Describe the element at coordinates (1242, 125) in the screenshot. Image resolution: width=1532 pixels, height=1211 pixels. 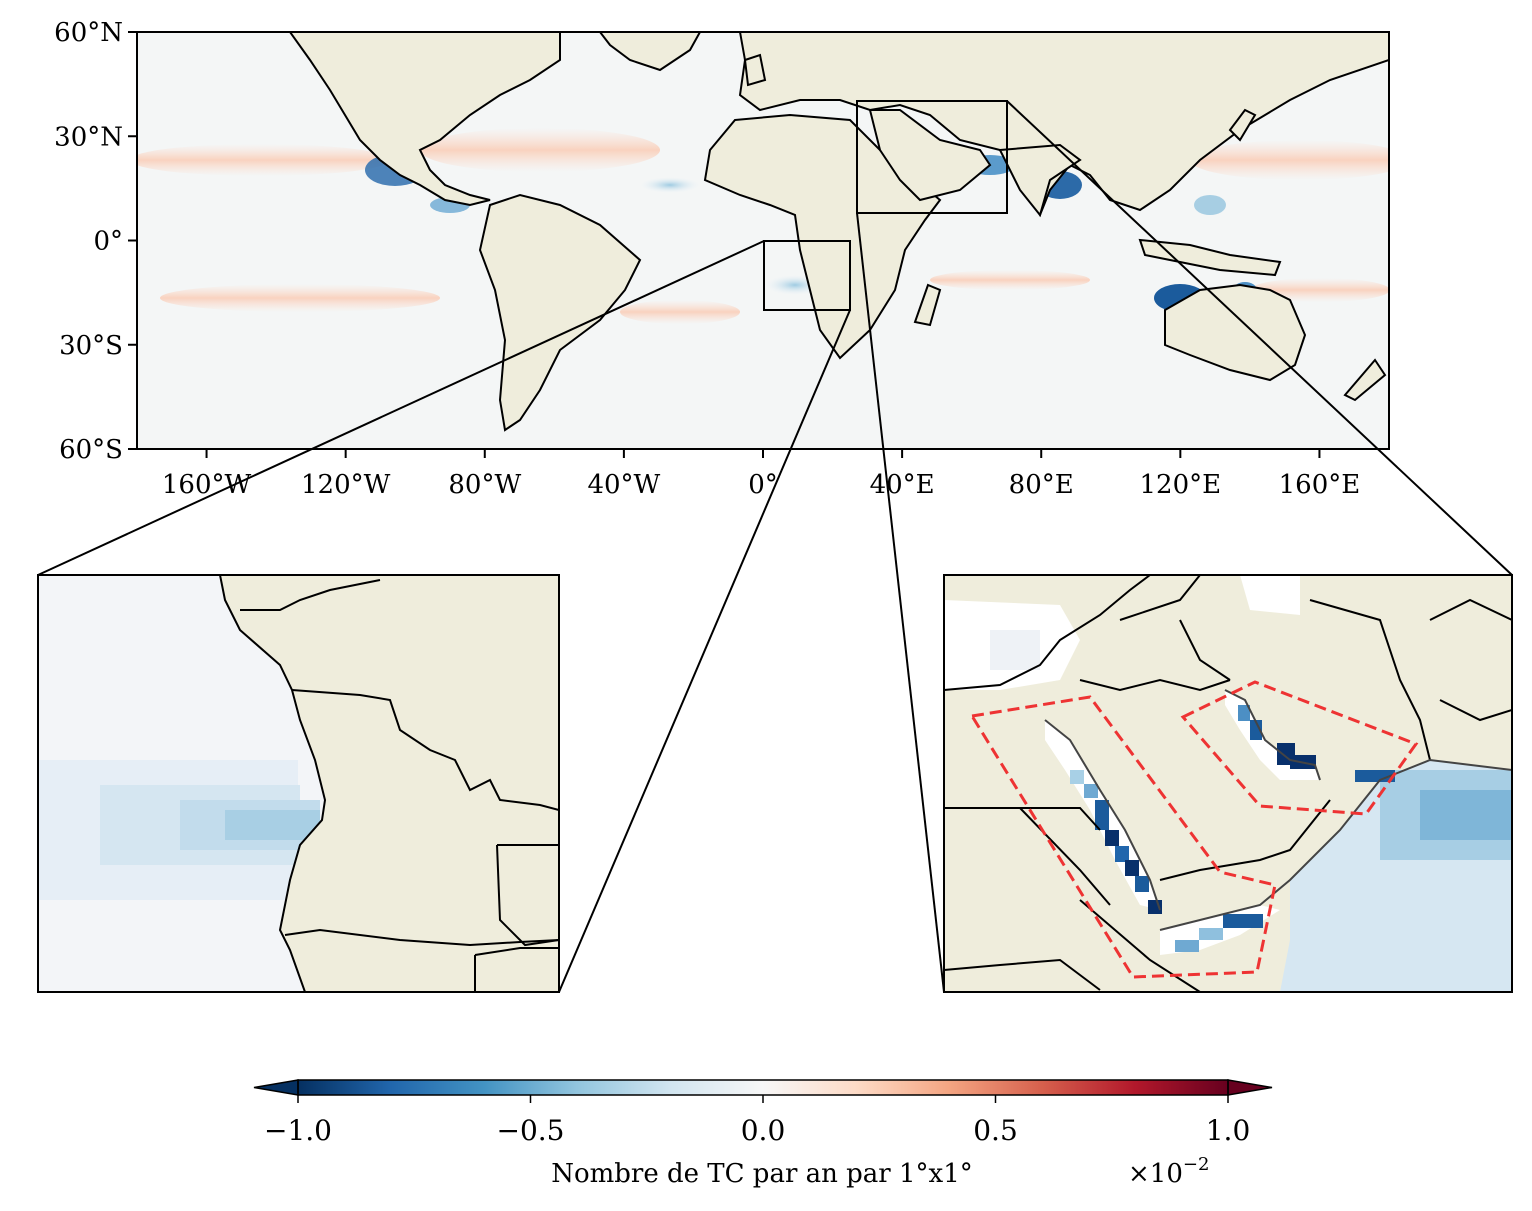
I see `japan` at that location.